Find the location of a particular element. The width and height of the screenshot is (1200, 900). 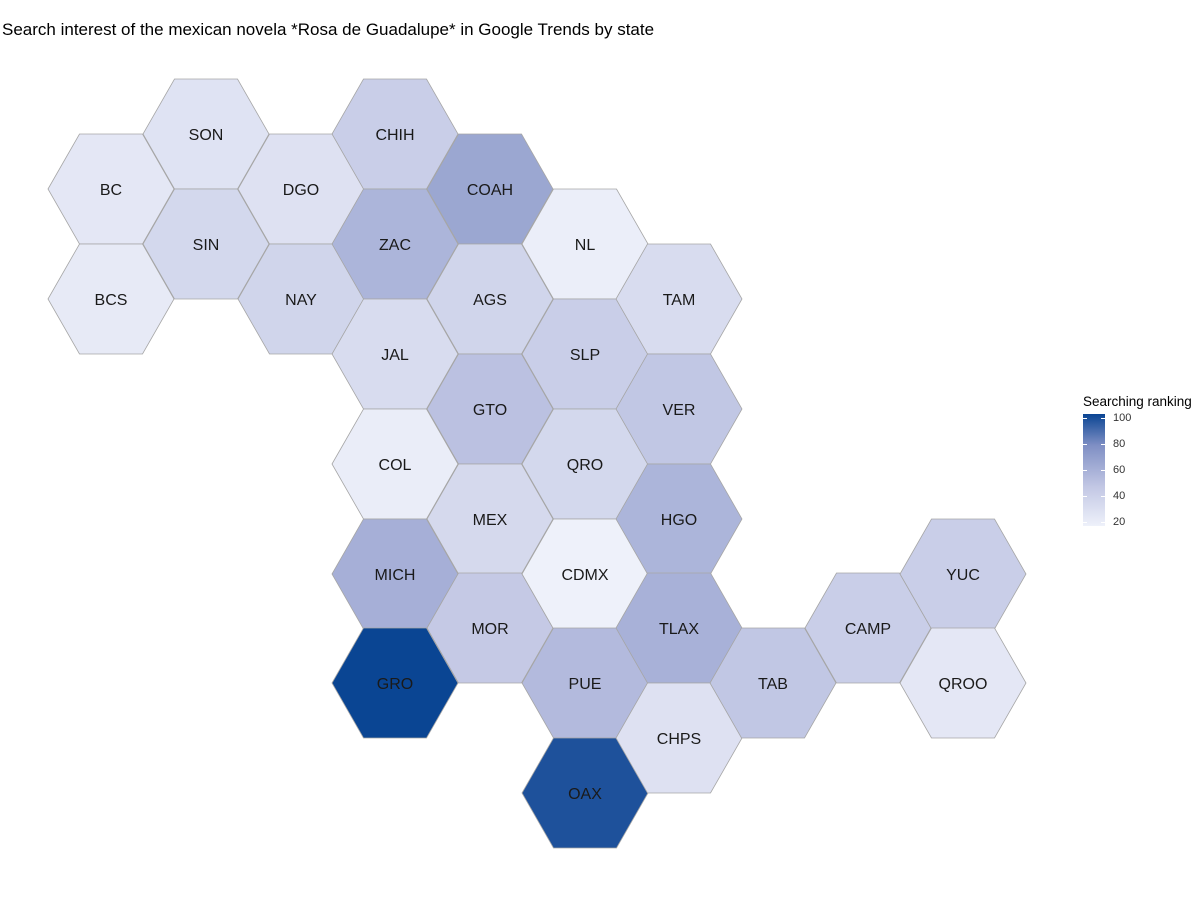

state-hex-nay: NAY is located at coordinates (301, 299).